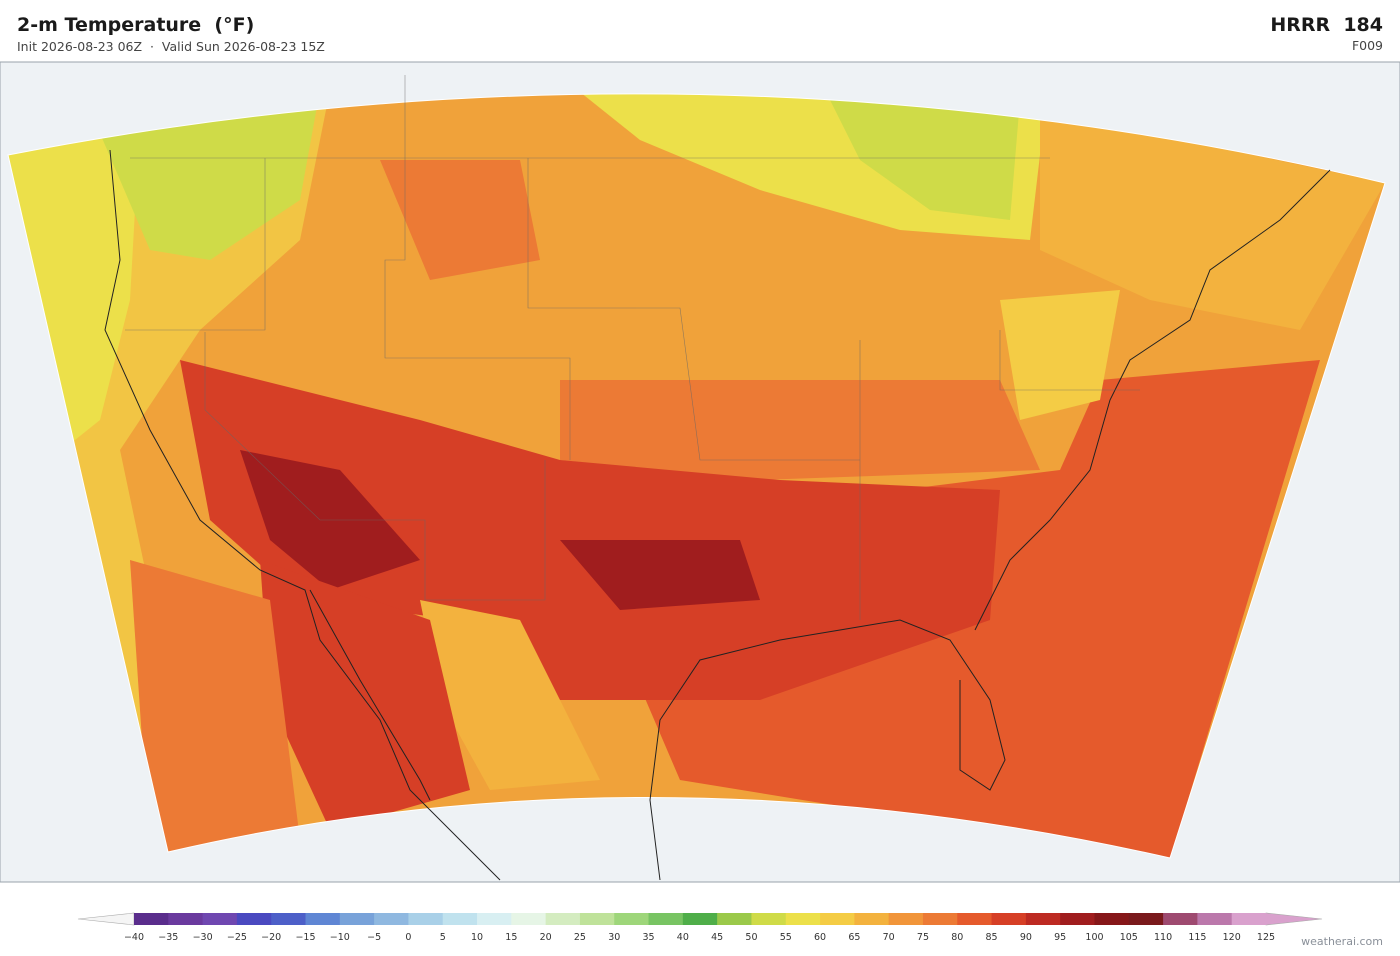 The width and height of the screenshot is (1400, 956). What do you see at coordinates (477, 937) in the screenshot?
I see `colorbar-label: 10` at bounding box center [477, 937].